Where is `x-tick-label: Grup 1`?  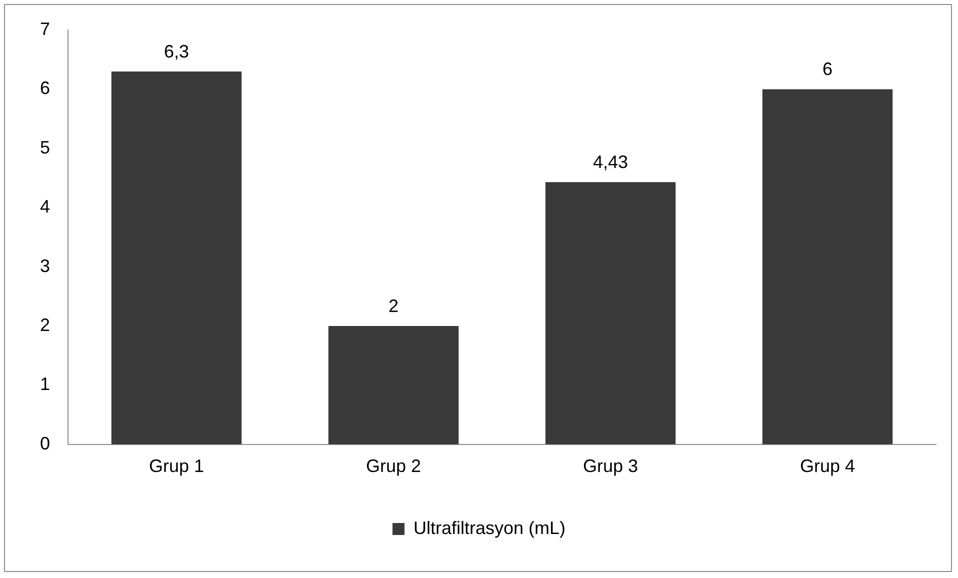 x-tick-label: Grup 1 is located at coordinates (176, 466).